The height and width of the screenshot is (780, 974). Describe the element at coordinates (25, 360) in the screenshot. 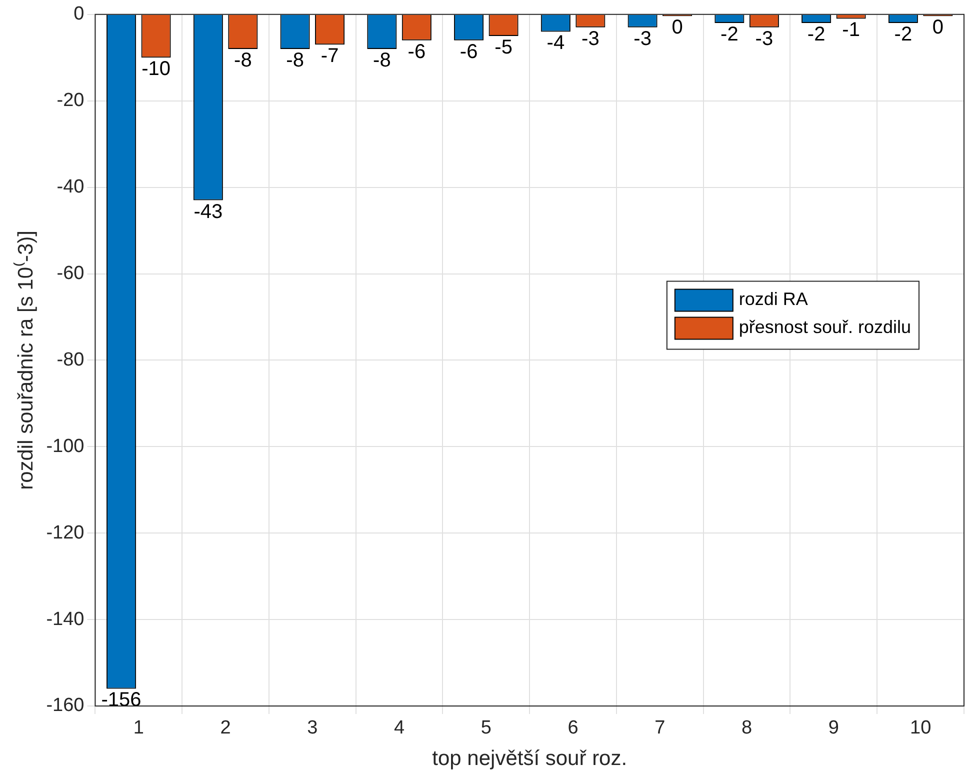

I see `y-axis-title: rozdil souřadnic ra [s 10⁽-3)]` at that location.